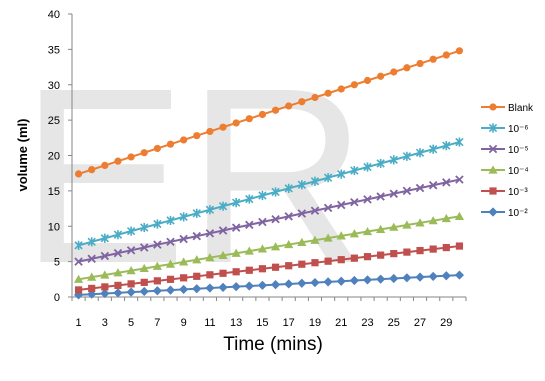 Image resolution: width=545 pixels, height=381 pixels. What do you see at coordinates (493, 191) in the screenshot?
I see `legend-marker` at bounding box center [493, 191].